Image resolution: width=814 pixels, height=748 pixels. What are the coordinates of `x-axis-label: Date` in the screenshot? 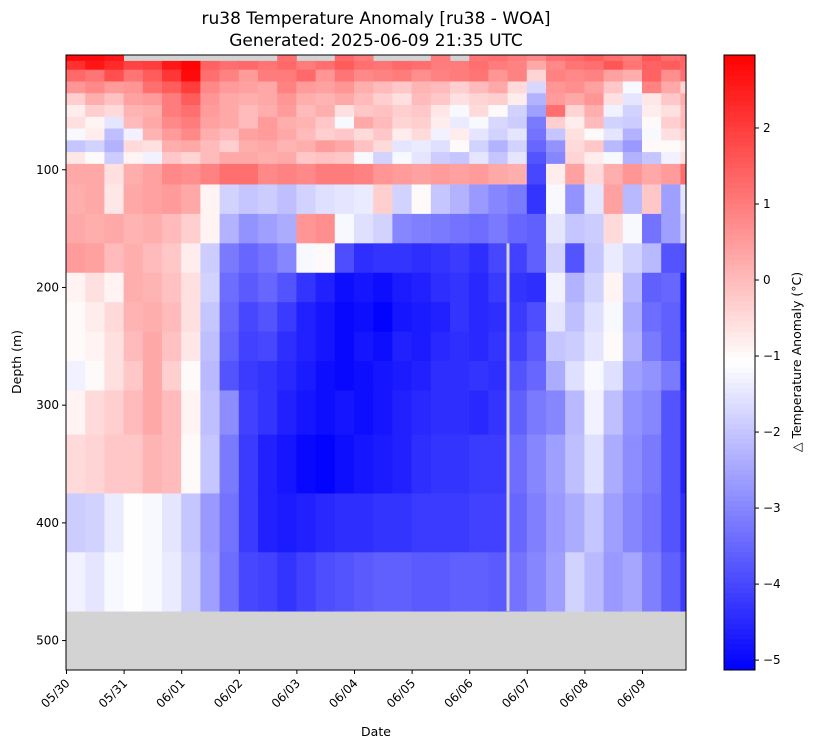 It's located at (376, 731).